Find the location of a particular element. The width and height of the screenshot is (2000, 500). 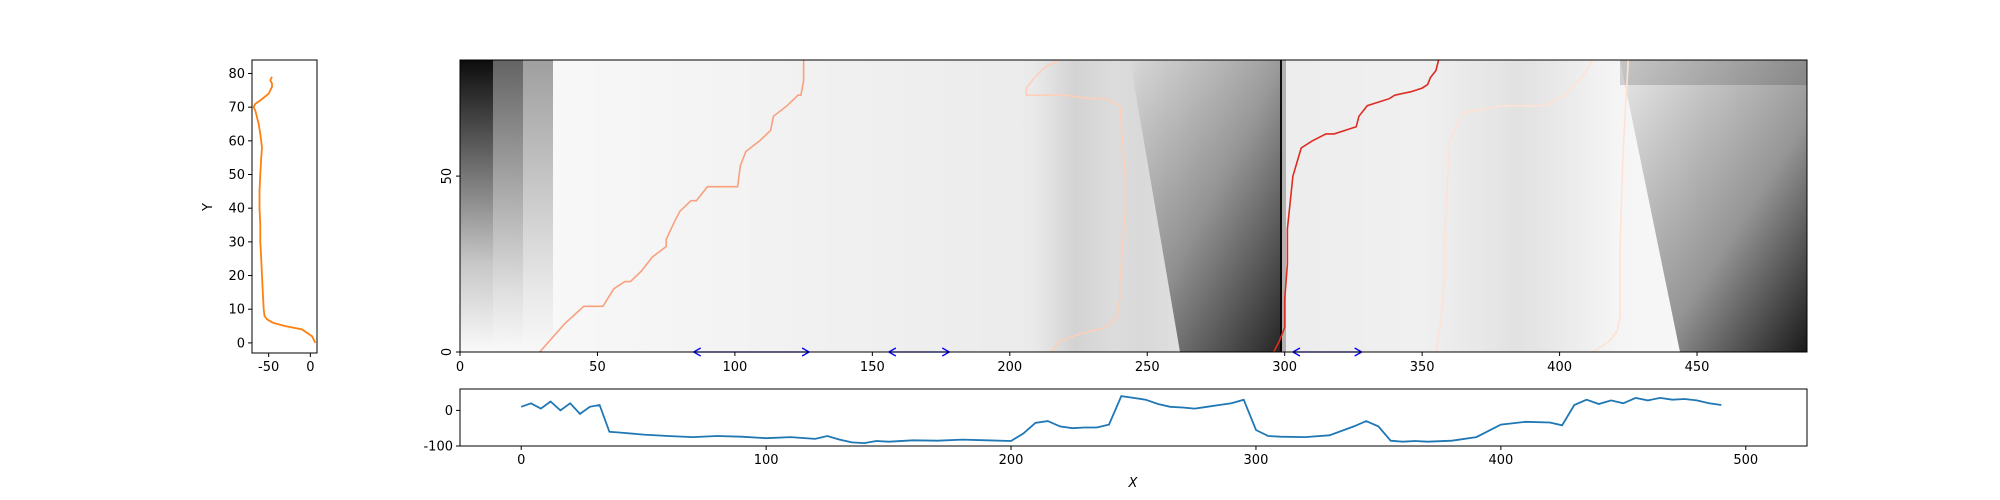

main-y-tick-label: 0 is located at coordinates (447, 352).